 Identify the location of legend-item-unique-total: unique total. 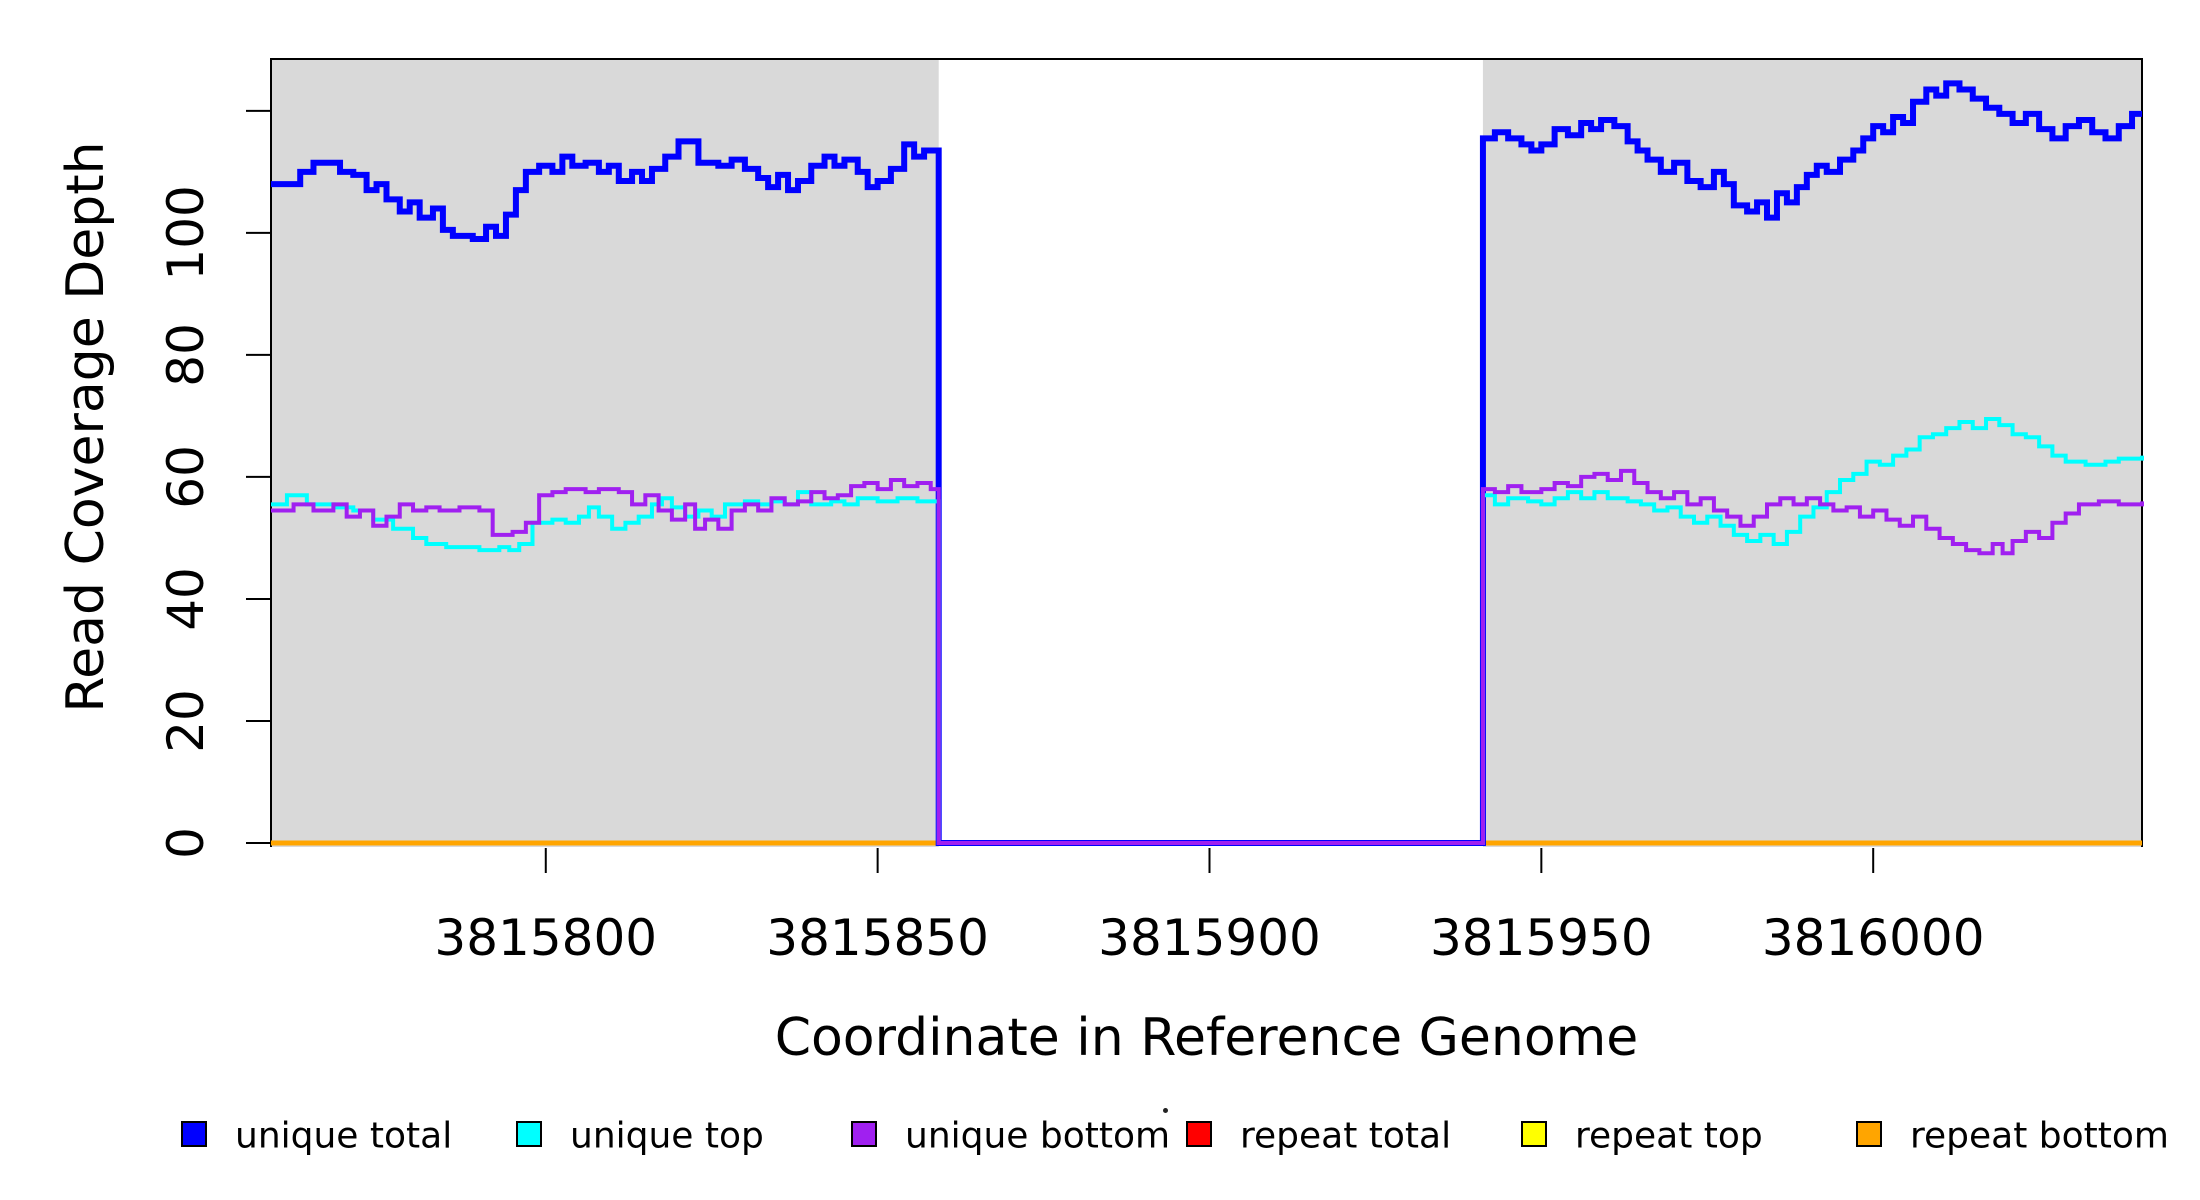
(316, 1136).